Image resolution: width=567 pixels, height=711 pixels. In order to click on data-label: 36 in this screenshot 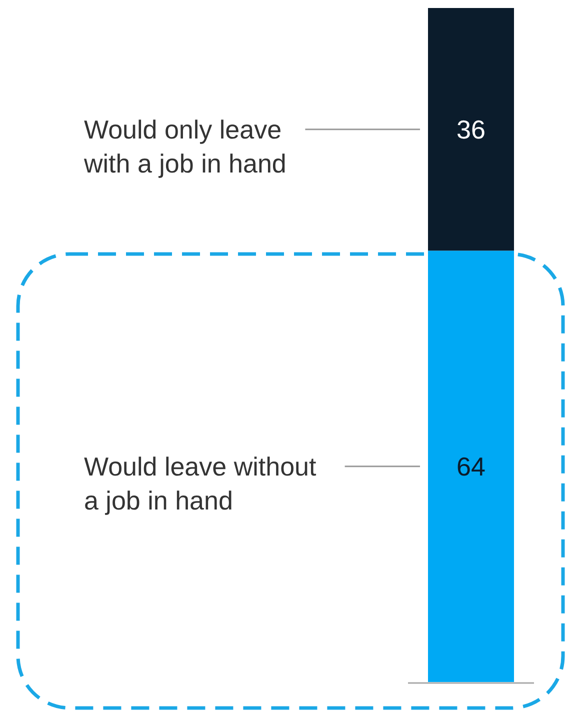, I will do `click(471, 129)`.